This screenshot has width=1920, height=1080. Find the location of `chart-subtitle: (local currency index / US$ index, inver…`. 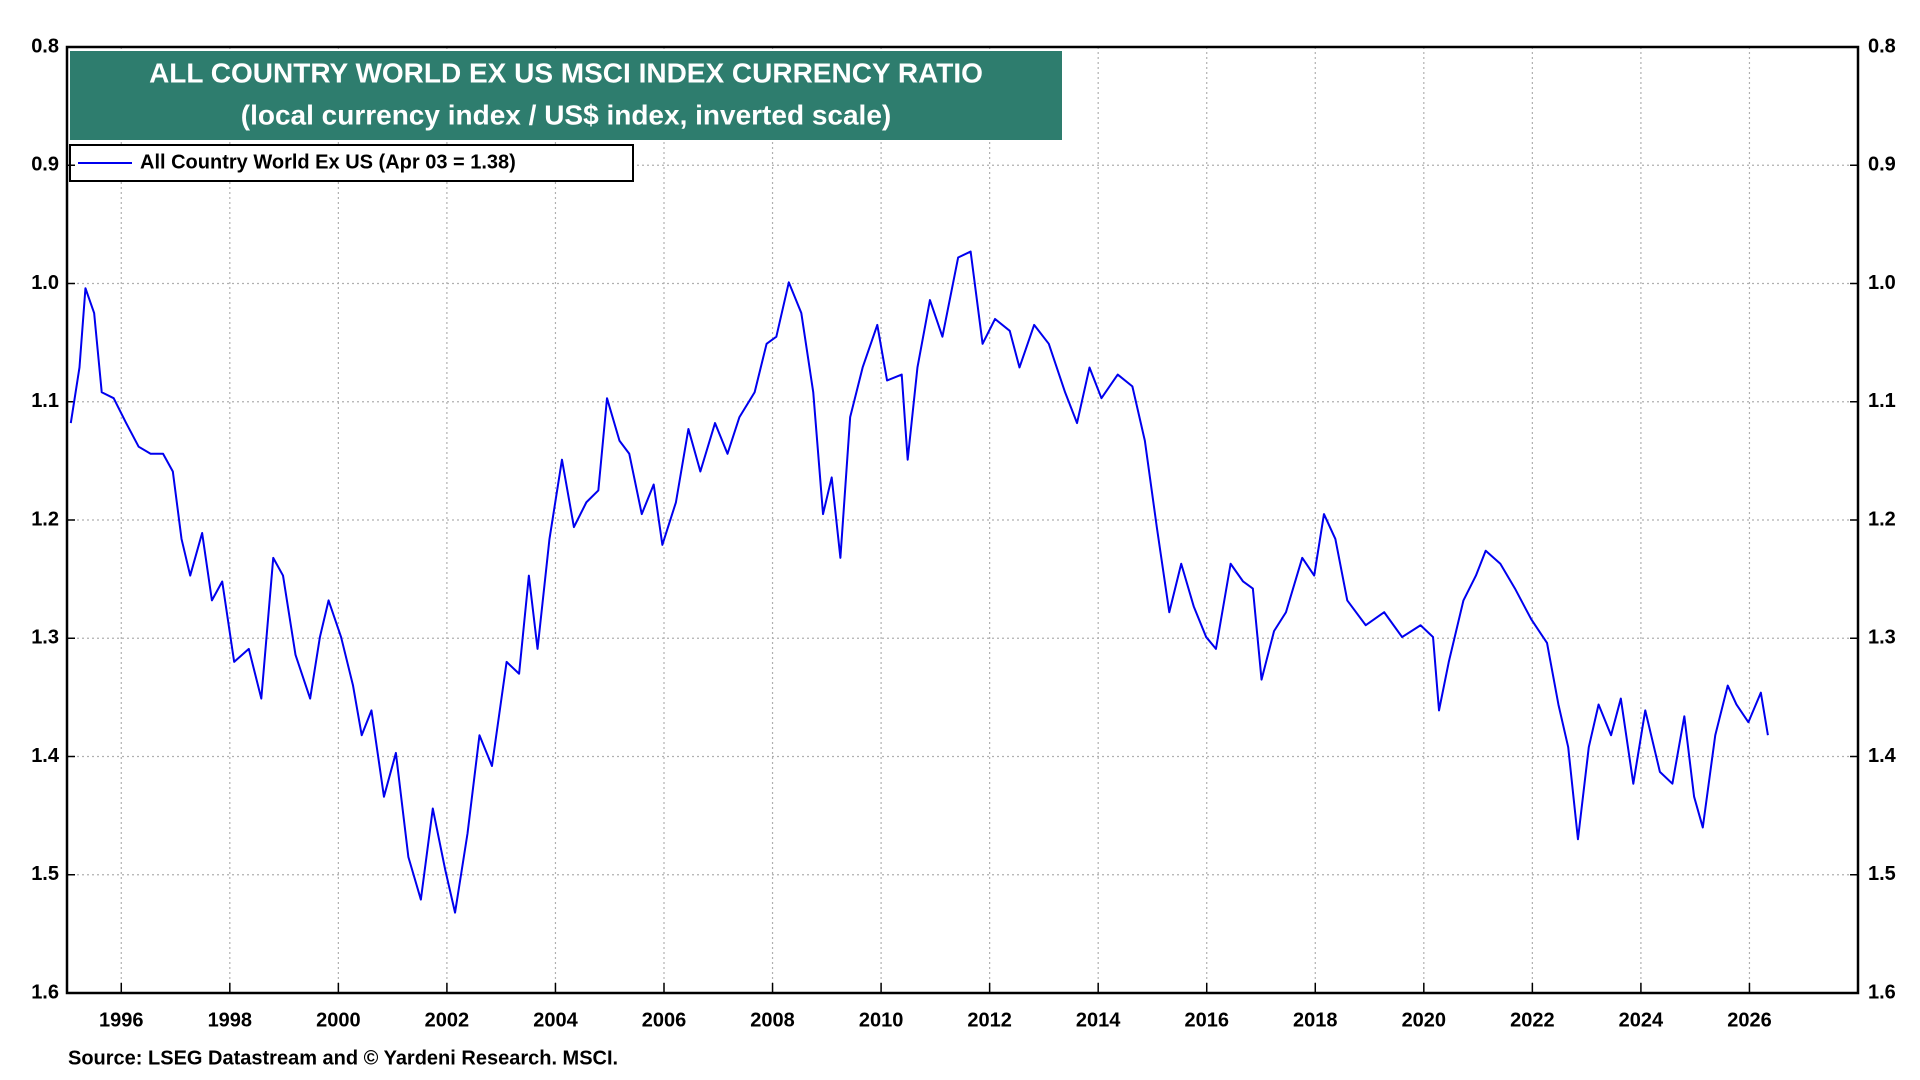

chart-subtitle: (local currency index / US$ index, inver… is located at coordinates (566, 114).